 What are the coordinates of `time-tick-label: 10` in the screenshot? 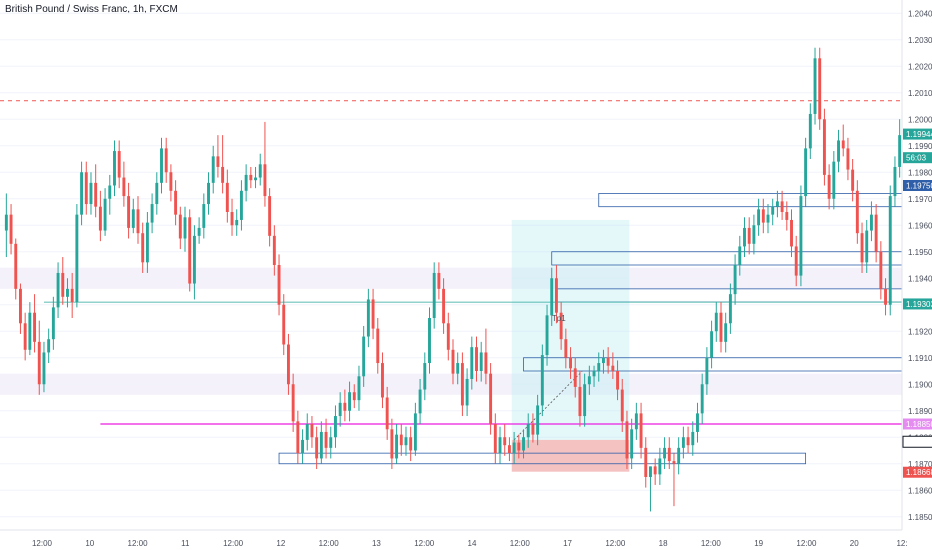 It's located at (89, 543).